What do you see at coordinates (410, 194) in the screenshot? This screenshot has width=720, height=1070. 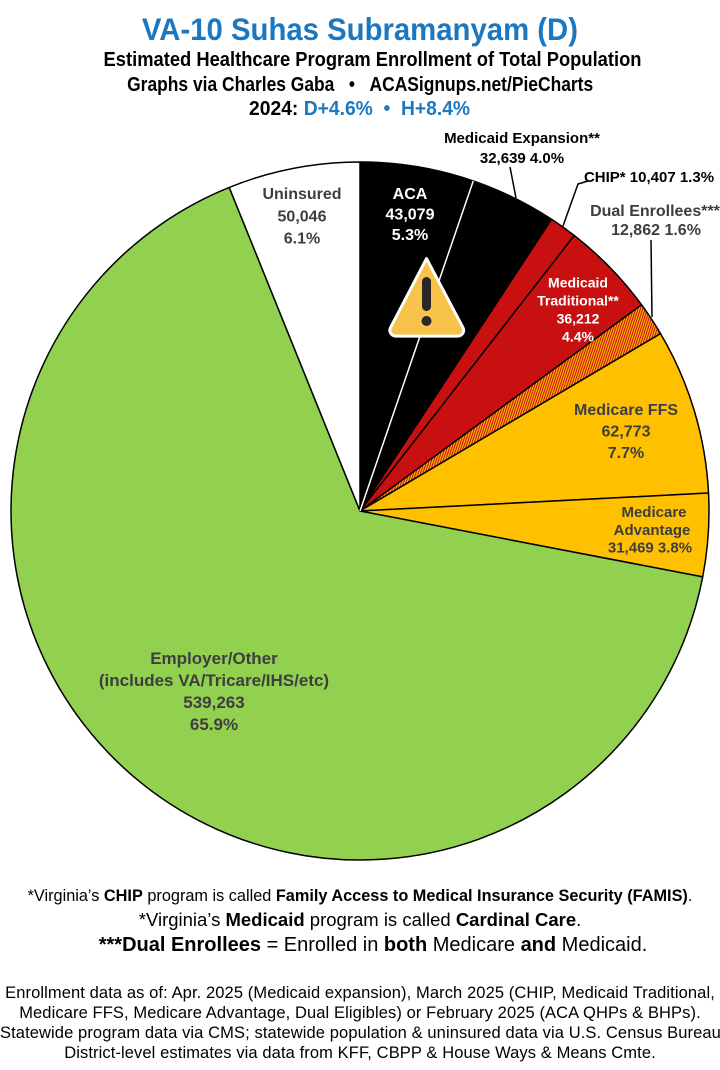 I see `svg-text: ACA` at bounding box center [410, 194].